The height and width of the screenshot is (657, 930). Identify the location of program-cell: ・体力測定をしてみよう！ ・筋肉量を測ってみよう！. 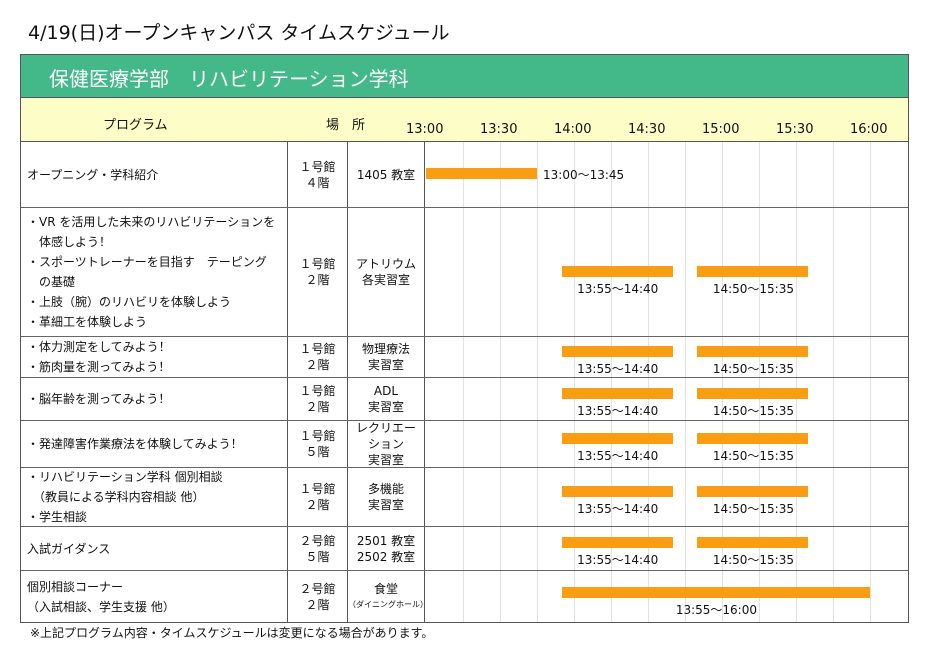
(154, 357).